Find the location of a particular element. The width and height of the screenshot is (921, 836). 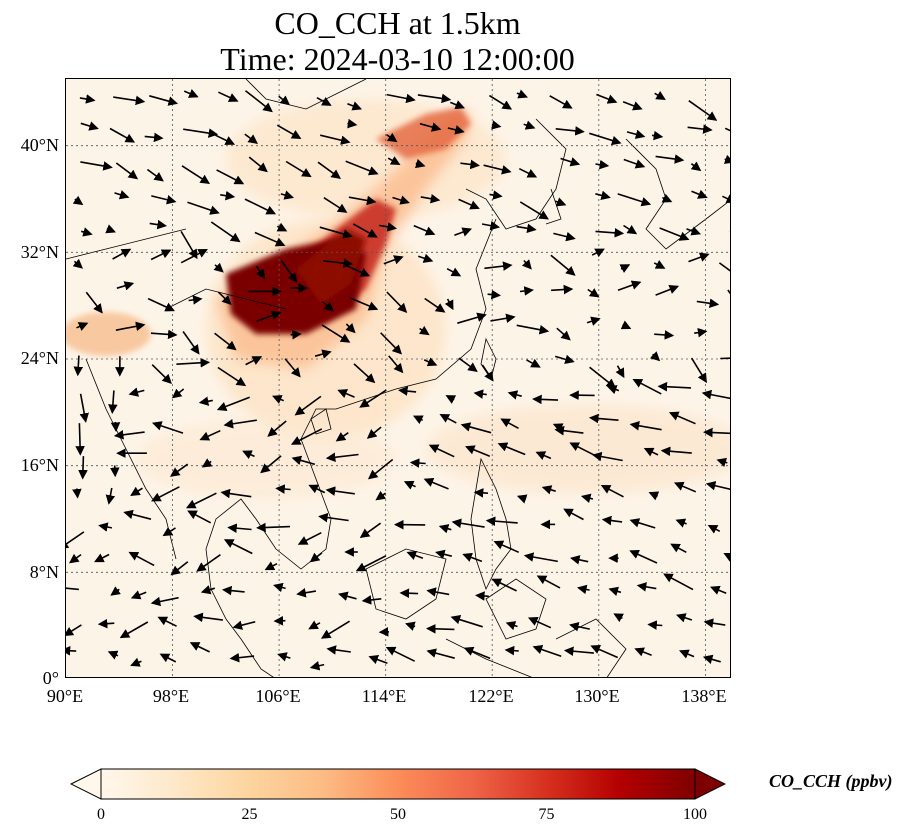

lon-tick-label: 98°E is located at coordinates (171, 696).